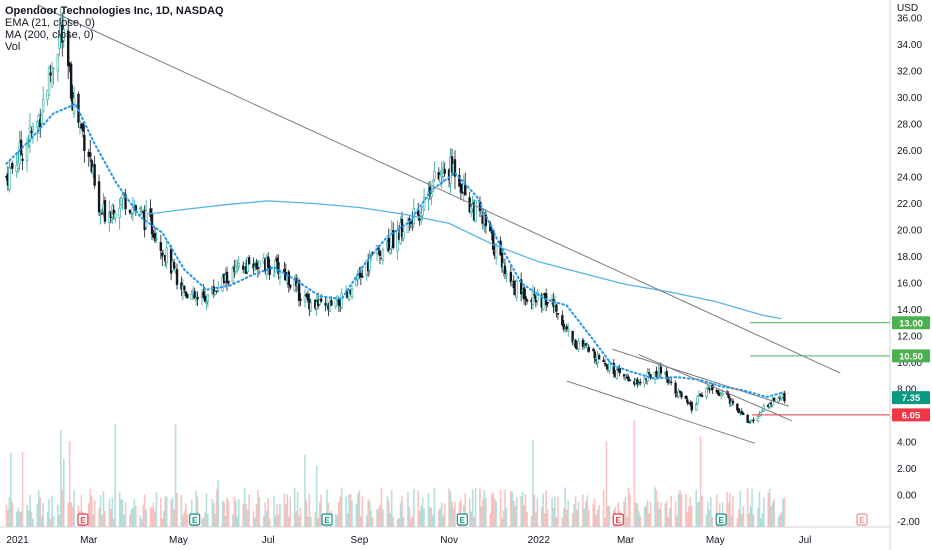 The width and height of the screenshot is (932, 550). What do you see at coordinates (13, 47) in the screenshot?
I see `volume-legend: Vol` at bounding box center [13, 47].